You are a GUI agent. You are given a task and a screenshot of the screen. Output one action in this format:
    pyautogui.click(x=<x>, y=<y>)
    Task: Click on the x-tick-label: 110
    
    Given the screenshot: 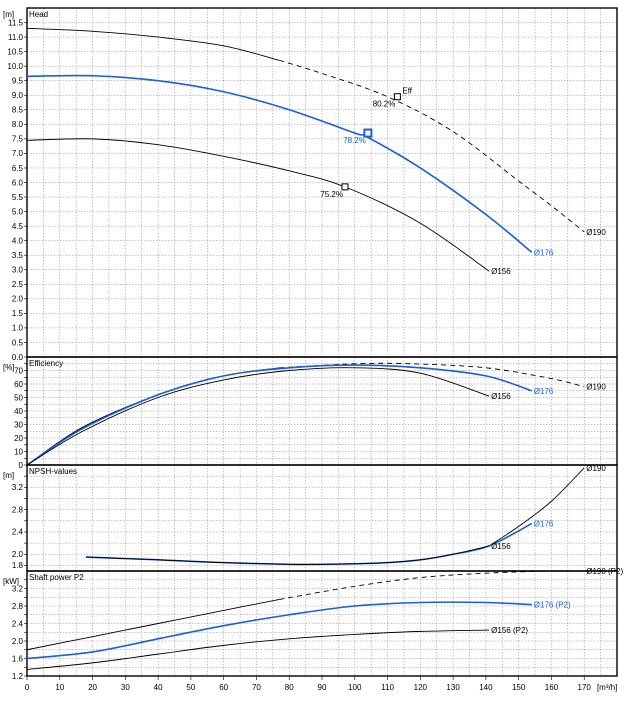 What is the action you would take?
    pyautogui.click(x=387, y=687)
    